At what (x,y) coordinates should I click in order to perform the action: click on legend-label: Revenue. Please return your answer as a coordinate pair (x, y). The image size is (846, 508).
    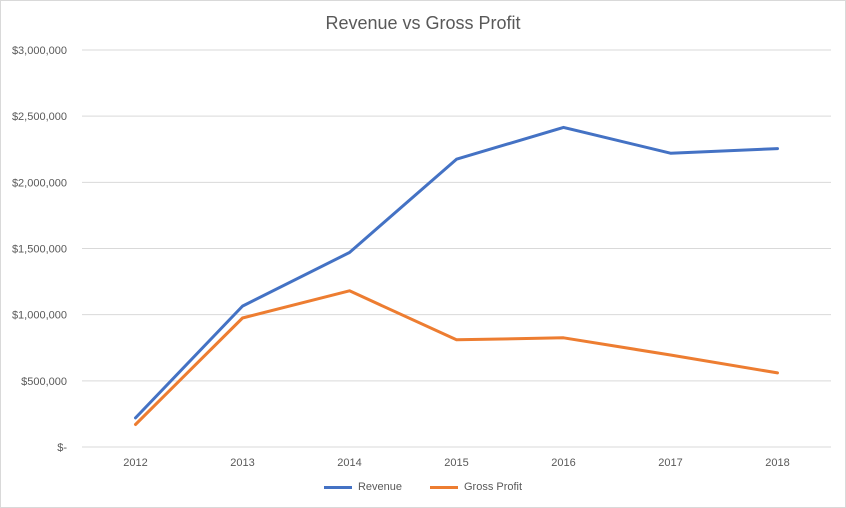
    Looking at the image, I should click on (379, 487).